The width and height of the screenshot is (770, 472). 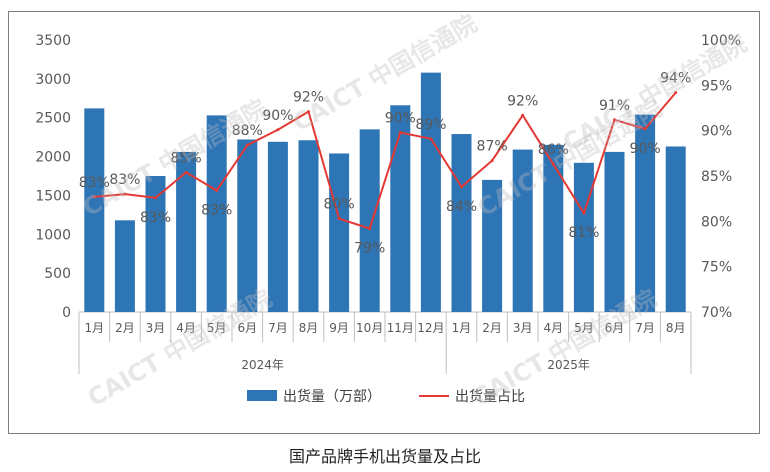 What do you see at coordinates (614, 106) in the screenshot?
I see `share-data-label: 91%` at bounding box center [614, 106].